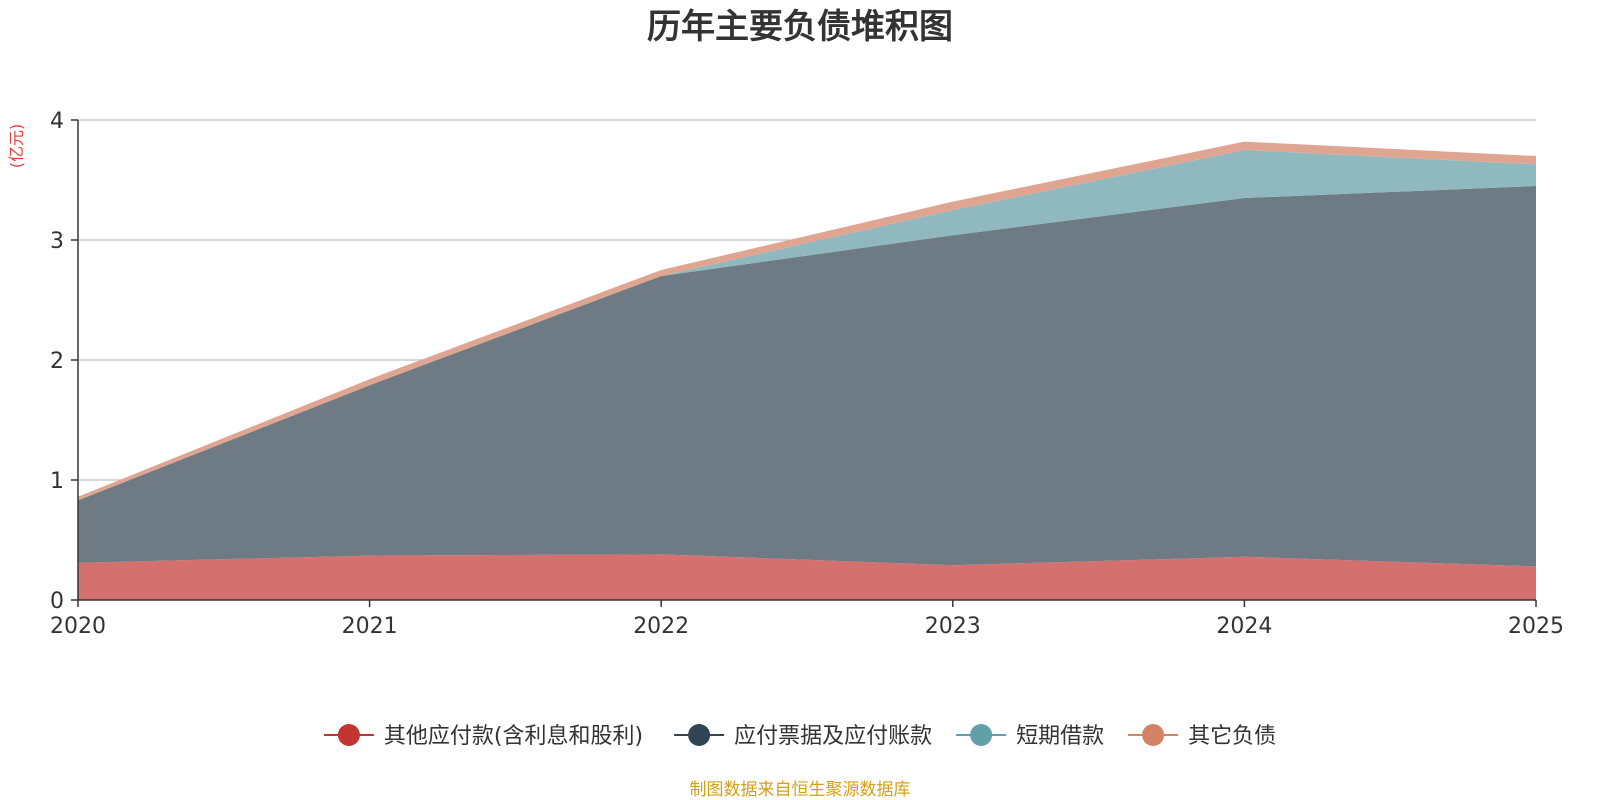 This screenshot has height=800, width=1600. I want to click on x-tick-label: 2021, so click(370, 626).